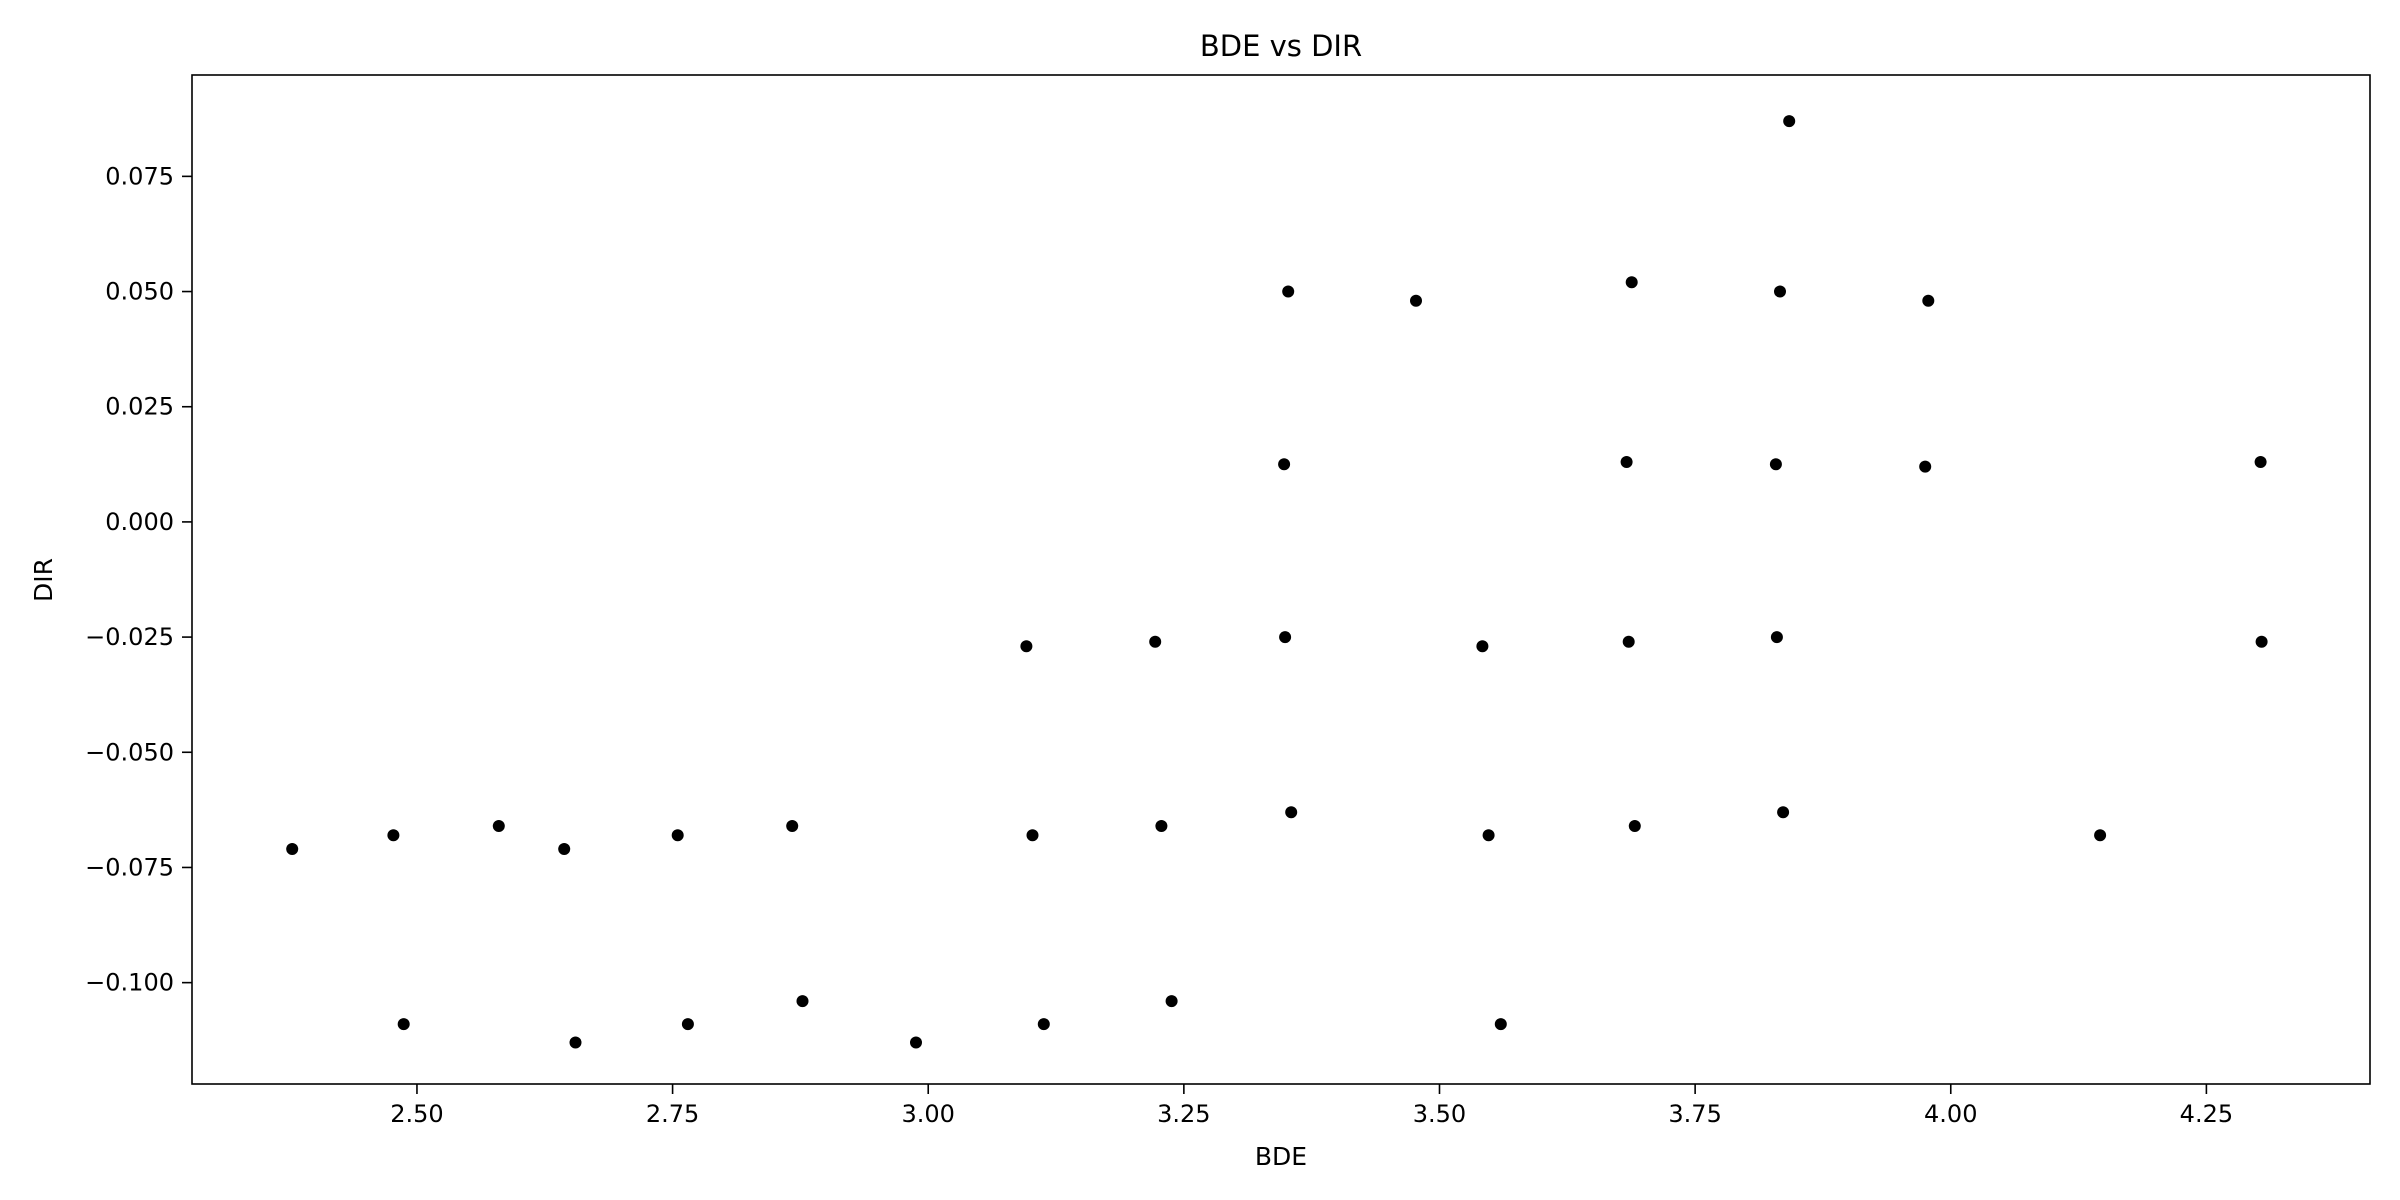 The height and width of the screenshot is (1200, 2400). I want to click on y-tick-label: 0.000, so click(139, 522).